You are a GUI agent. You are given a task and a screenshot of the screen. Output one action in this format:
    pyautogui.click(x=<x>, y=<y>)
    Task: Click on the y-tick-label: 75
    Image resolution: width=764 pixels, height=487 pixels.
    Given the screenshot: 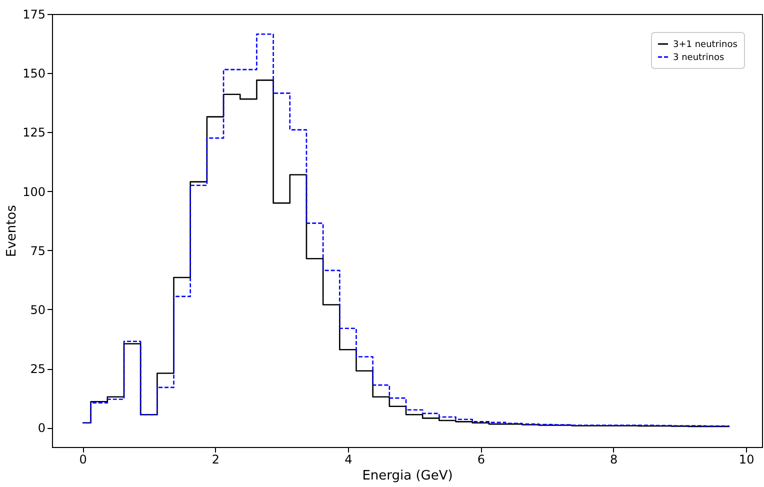 What is the action you would take?
    pyautogui.click(x=38, y=251)
    